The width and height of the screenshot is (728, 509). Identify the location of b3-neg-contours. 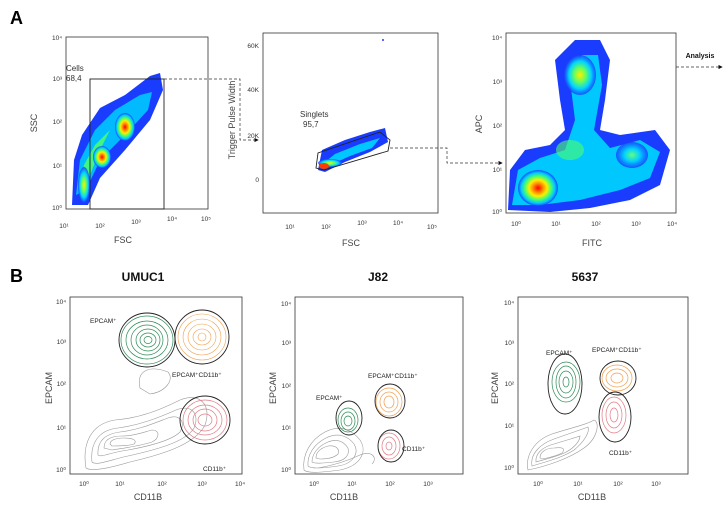
(562, 445).